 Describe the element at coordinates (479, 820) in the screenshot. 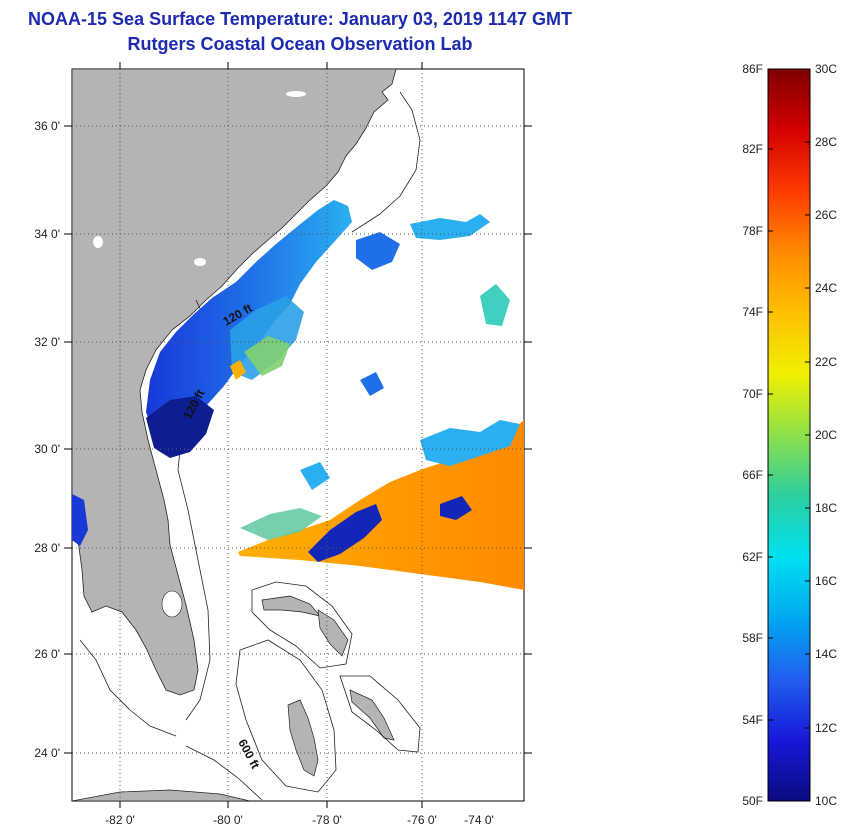

I see `lon-label: -74 0'` at that location.